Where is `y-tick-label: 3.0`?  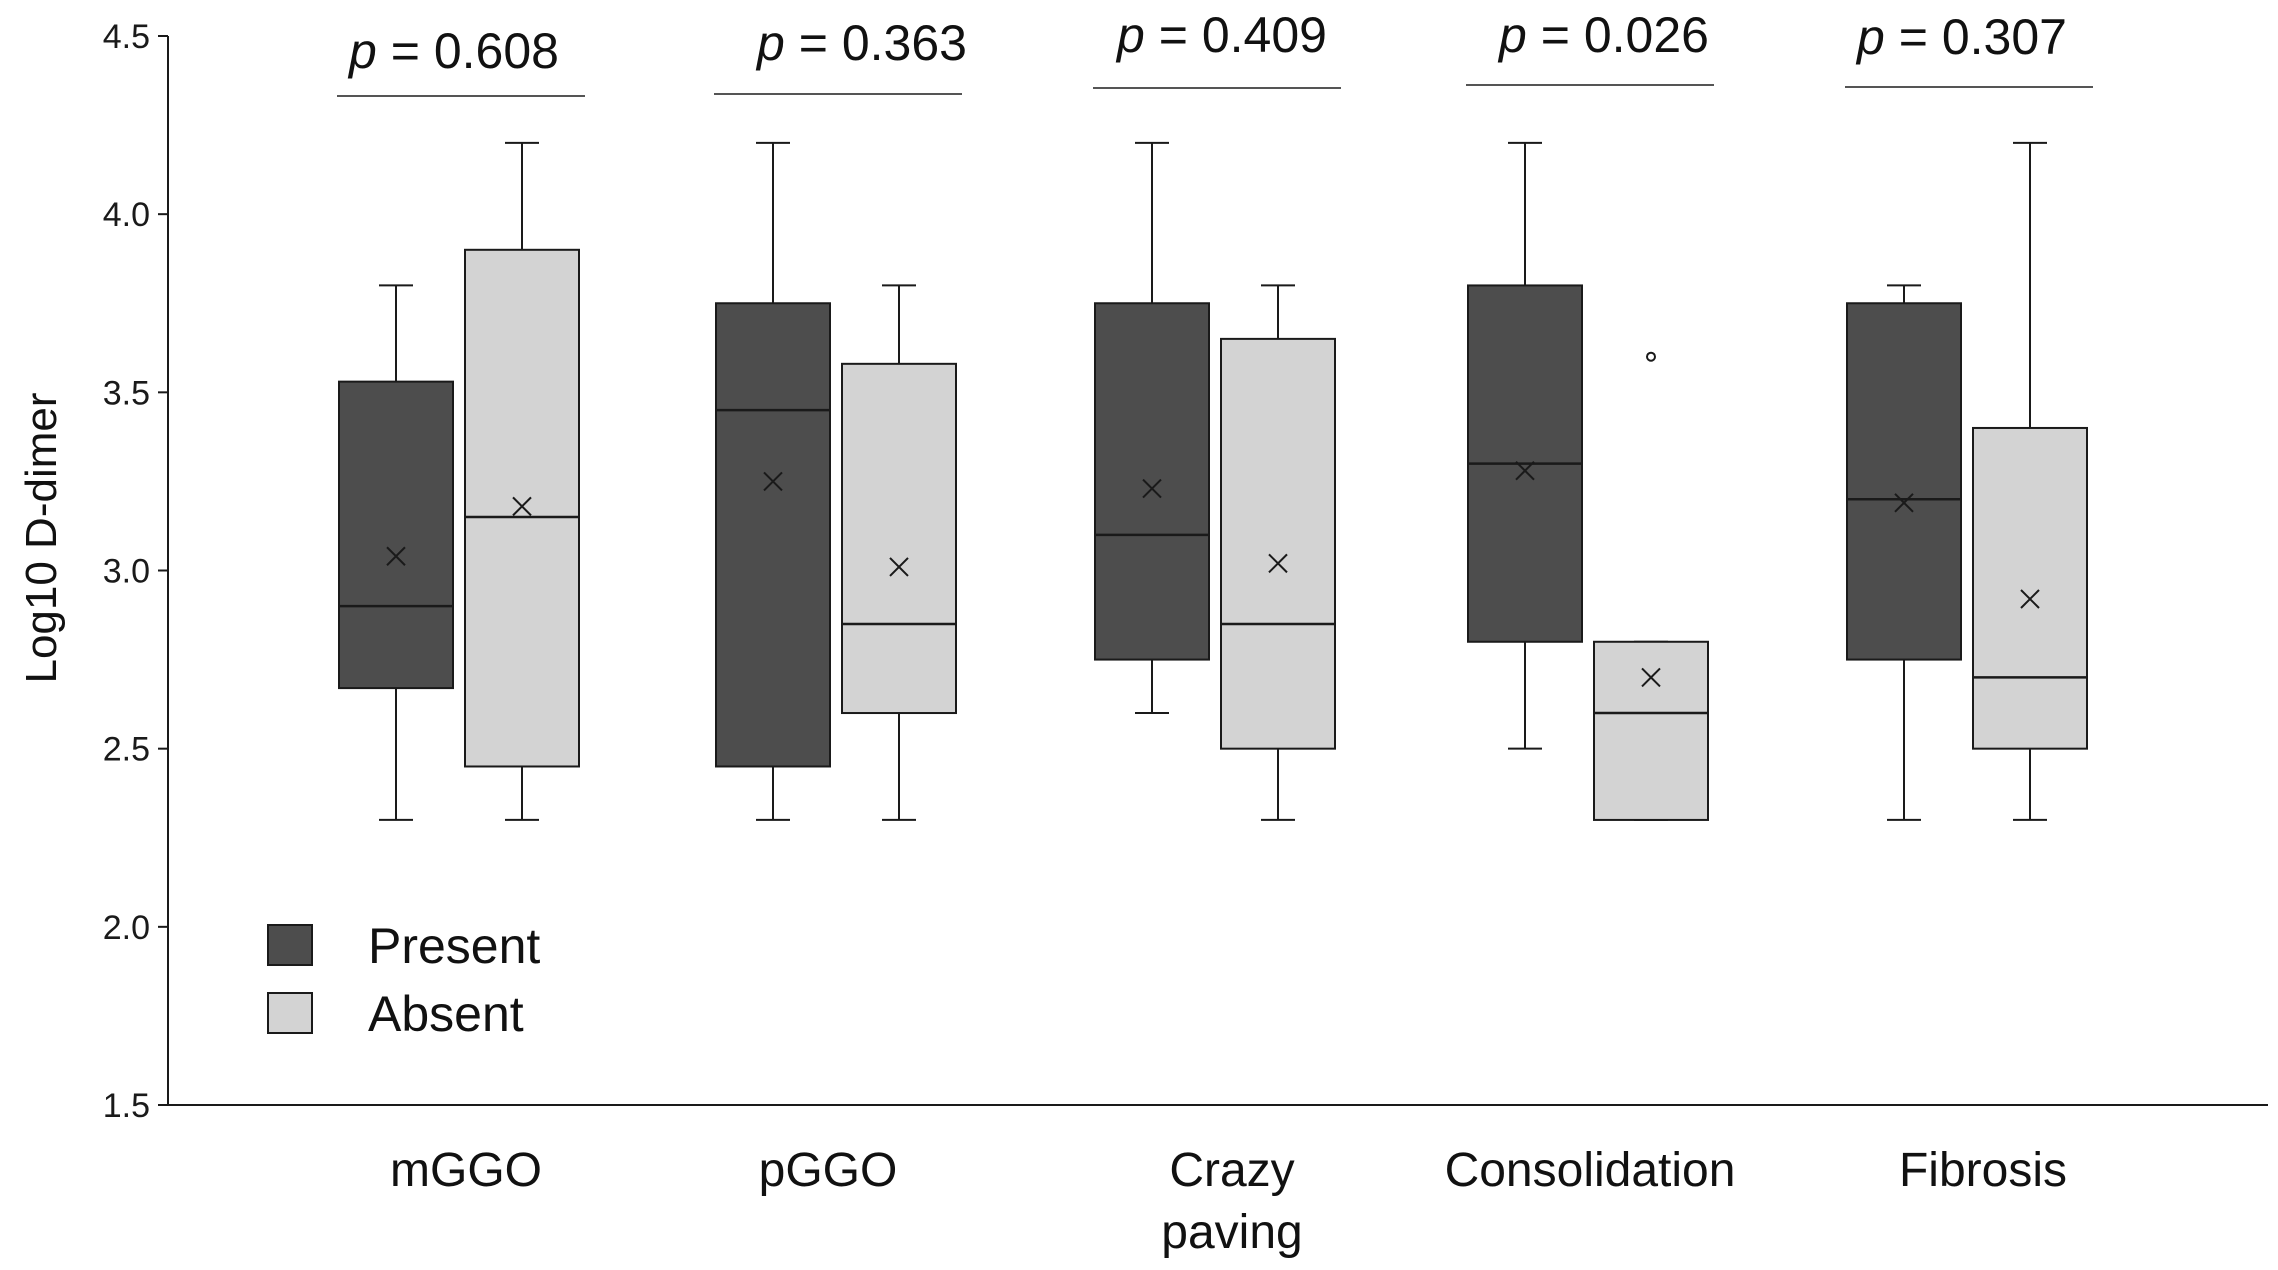
y-tick-label: 3.0 is located at coordinates (126, 572).